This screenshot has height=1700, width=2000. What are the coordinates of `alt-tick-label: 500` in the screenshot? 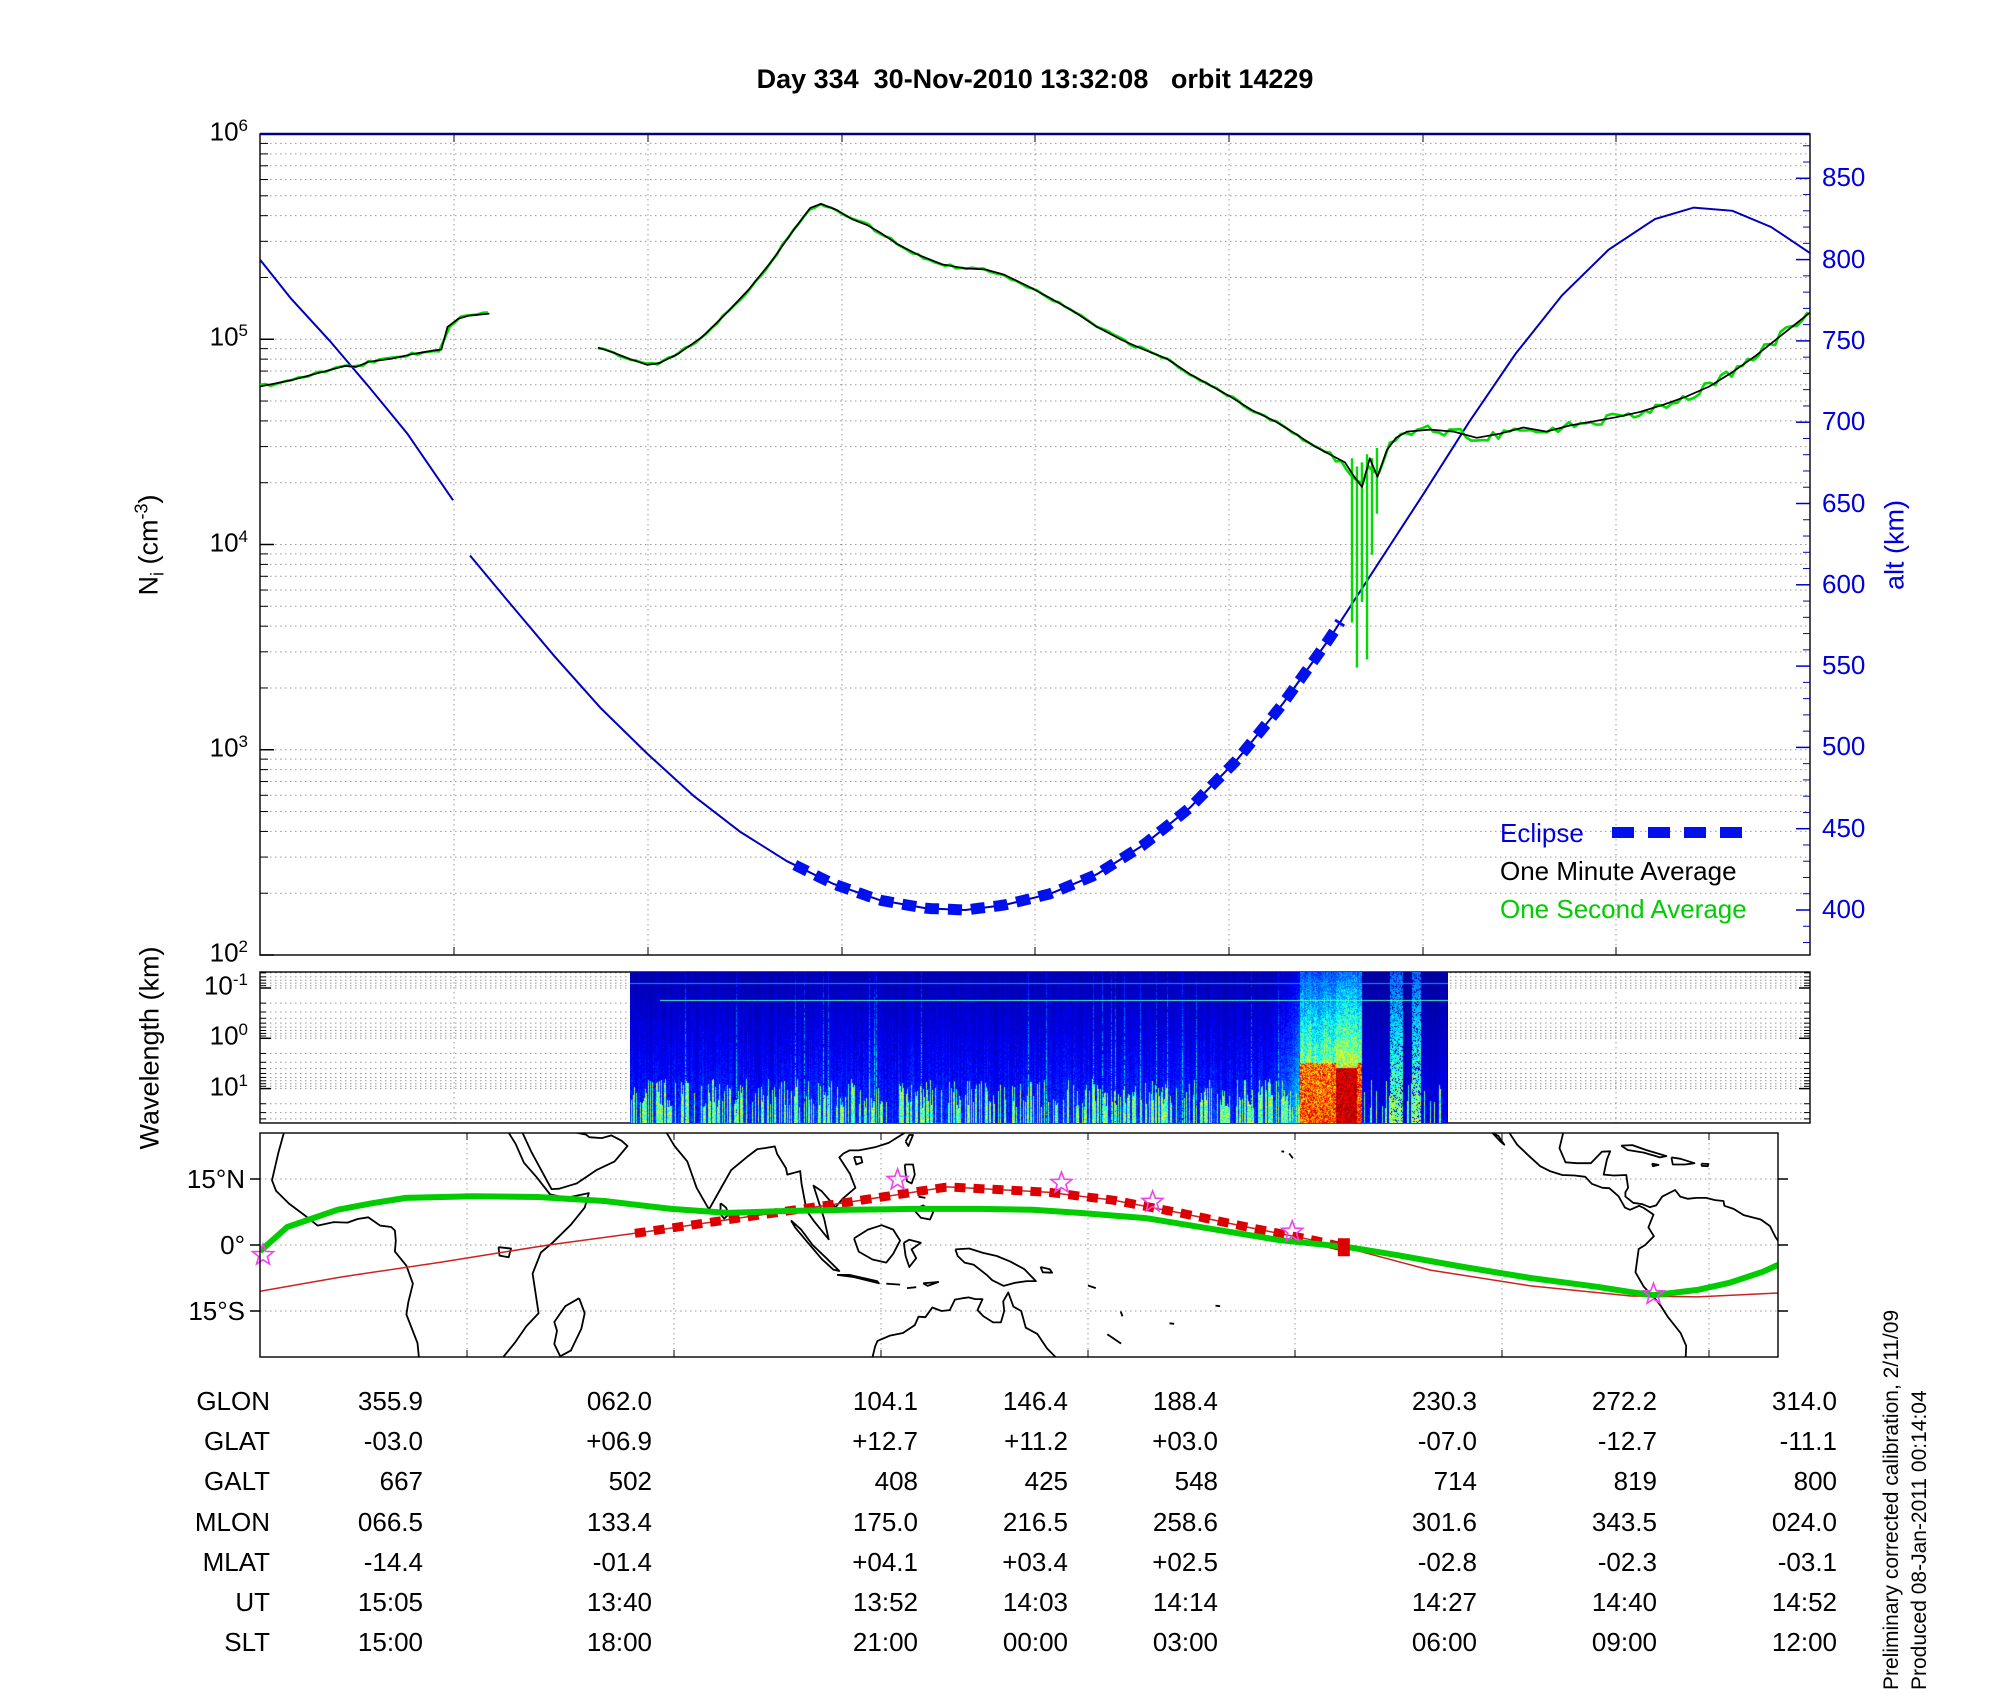 It's located at (1844, 746).